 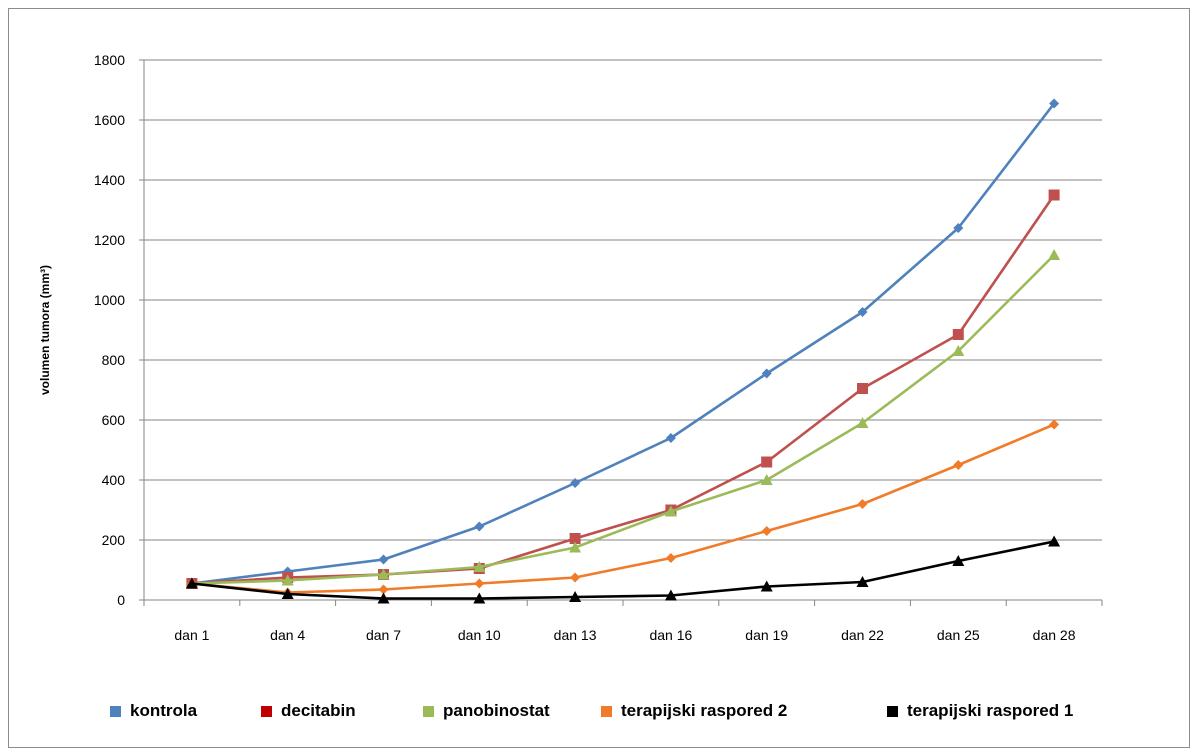 What do you see at coordinates (114, 480) in the screenshot?
I see `y-tick-label: 400` at bounding box center [114, 480].